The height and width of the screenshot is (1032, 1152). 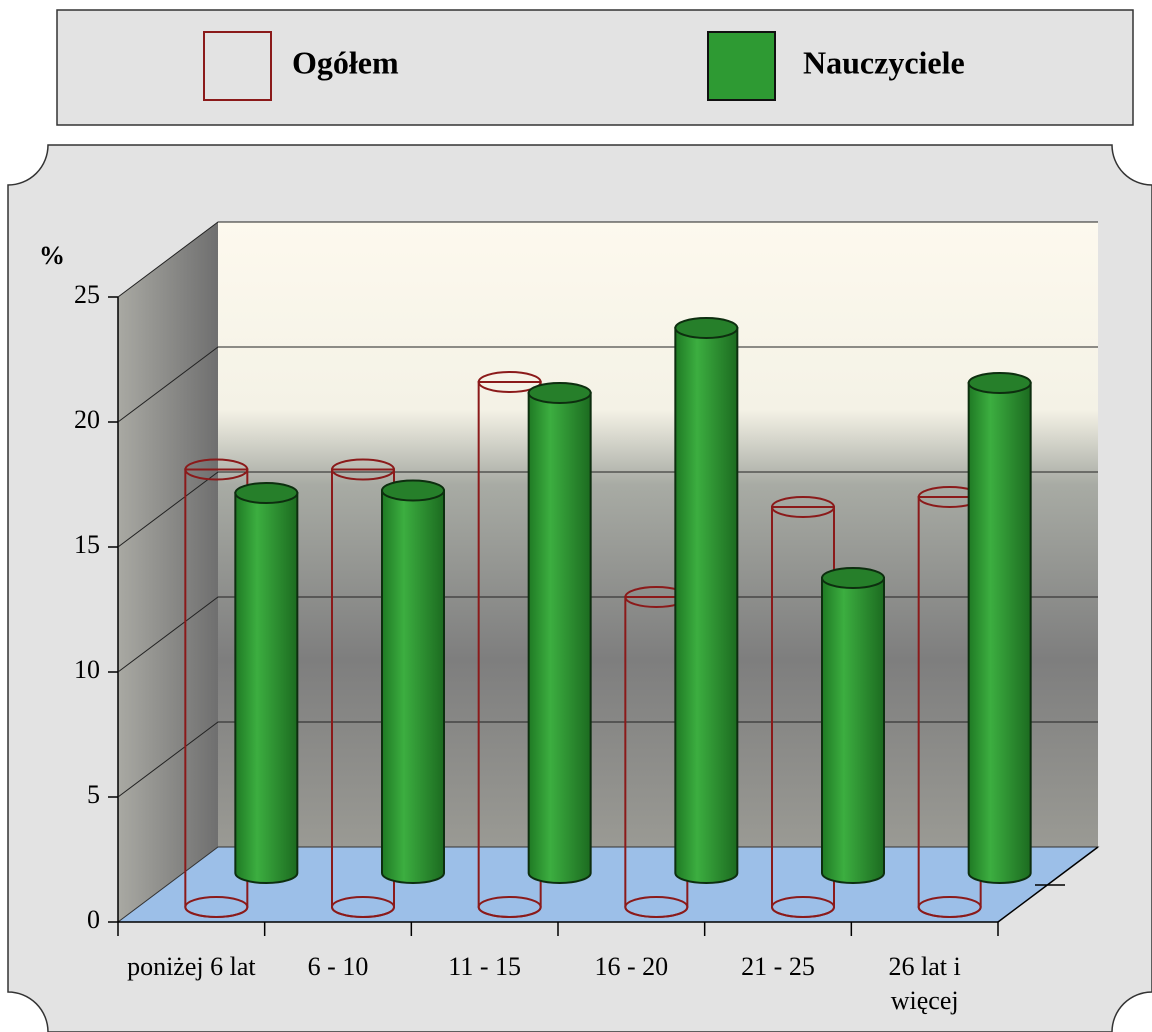 What do you see at coordinates (884, 62) in the screenshot?
I see `legend-label: Nauczyciele` at bounding box center [884, 62].